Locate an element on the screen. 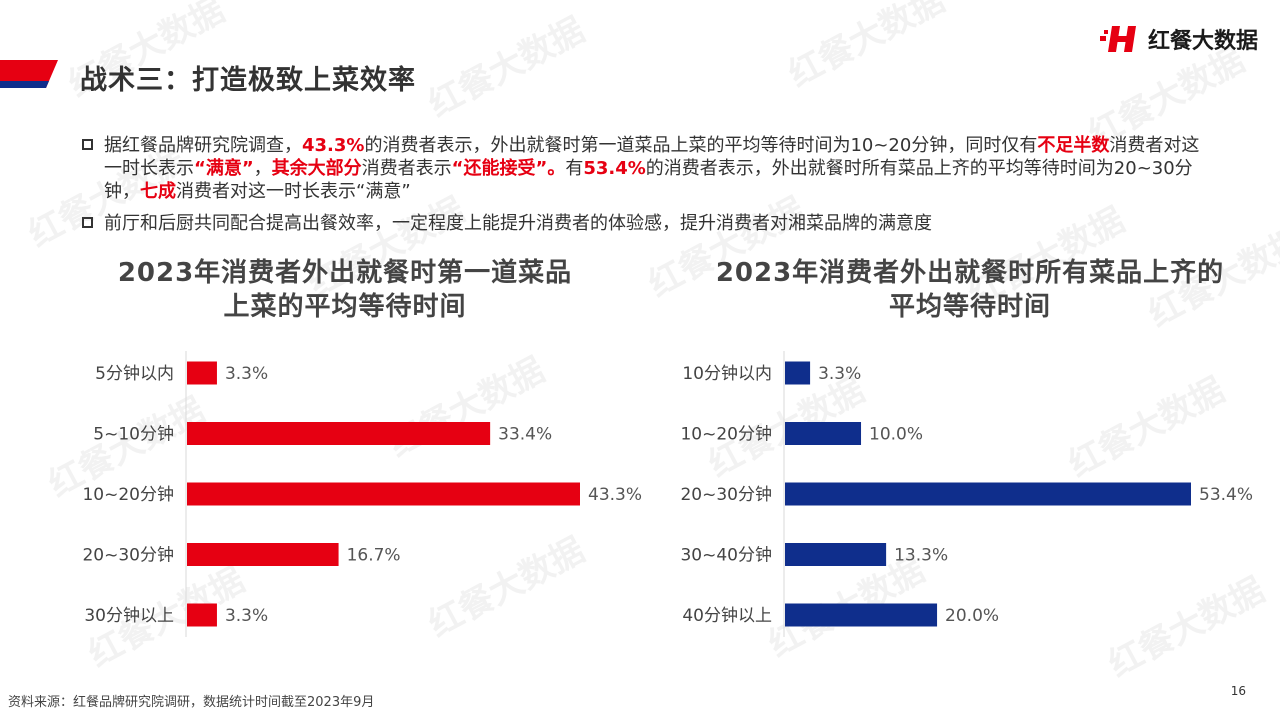  body-text: ， is located at coordinates (262, 168).